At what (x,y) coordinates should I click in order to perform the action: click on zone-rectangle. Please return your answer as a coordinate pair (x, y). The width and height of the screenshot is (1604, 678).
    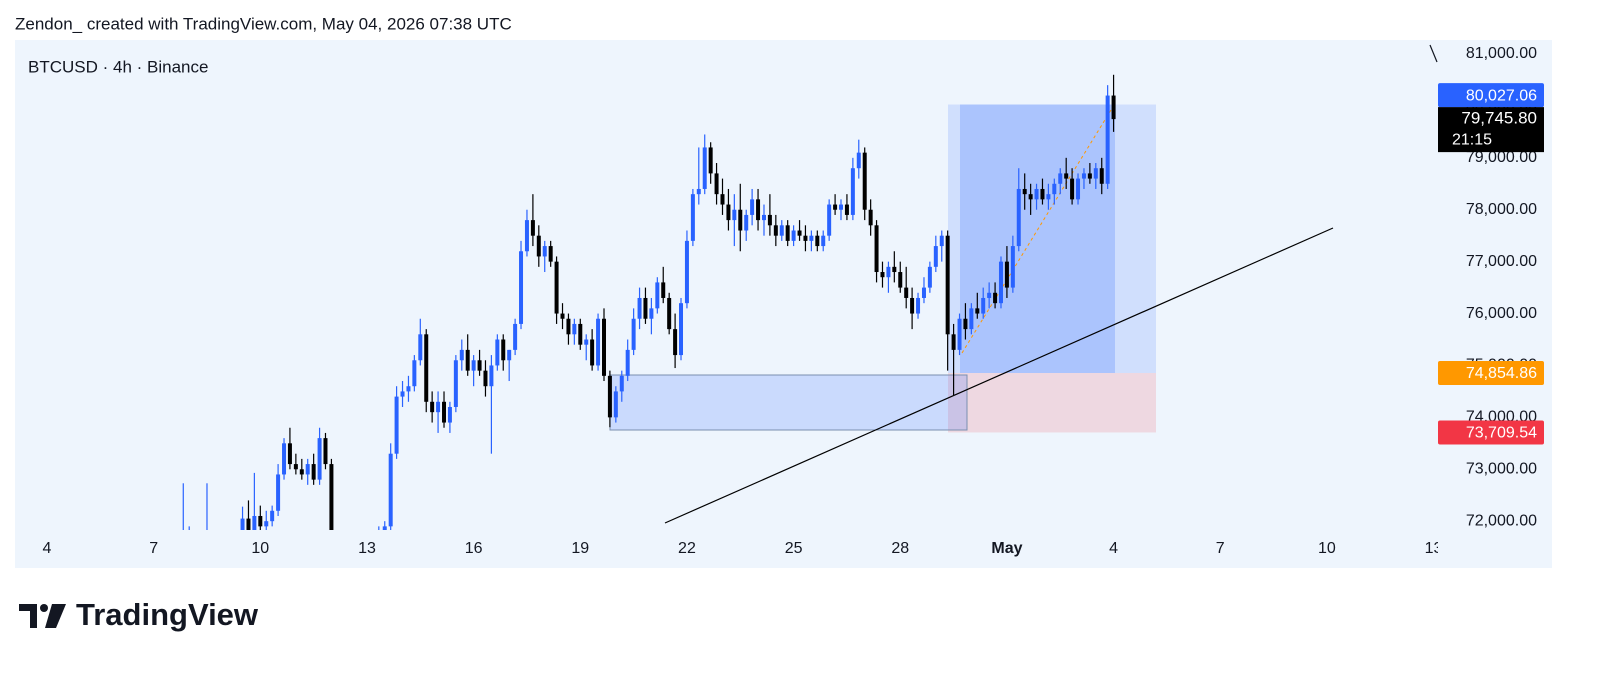
    Looking at the image, I should click on (788, 402).